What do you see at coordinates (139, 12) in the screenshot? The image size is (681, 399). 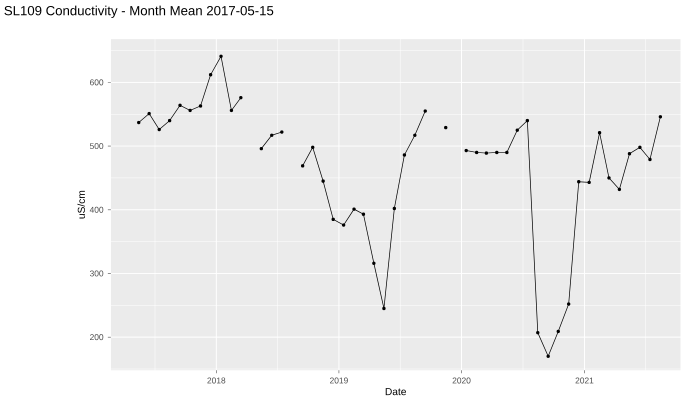 I see `chart-title: SL109 Conductivity - Month Mean 2017-05-15` at bounding box center [139, 12].